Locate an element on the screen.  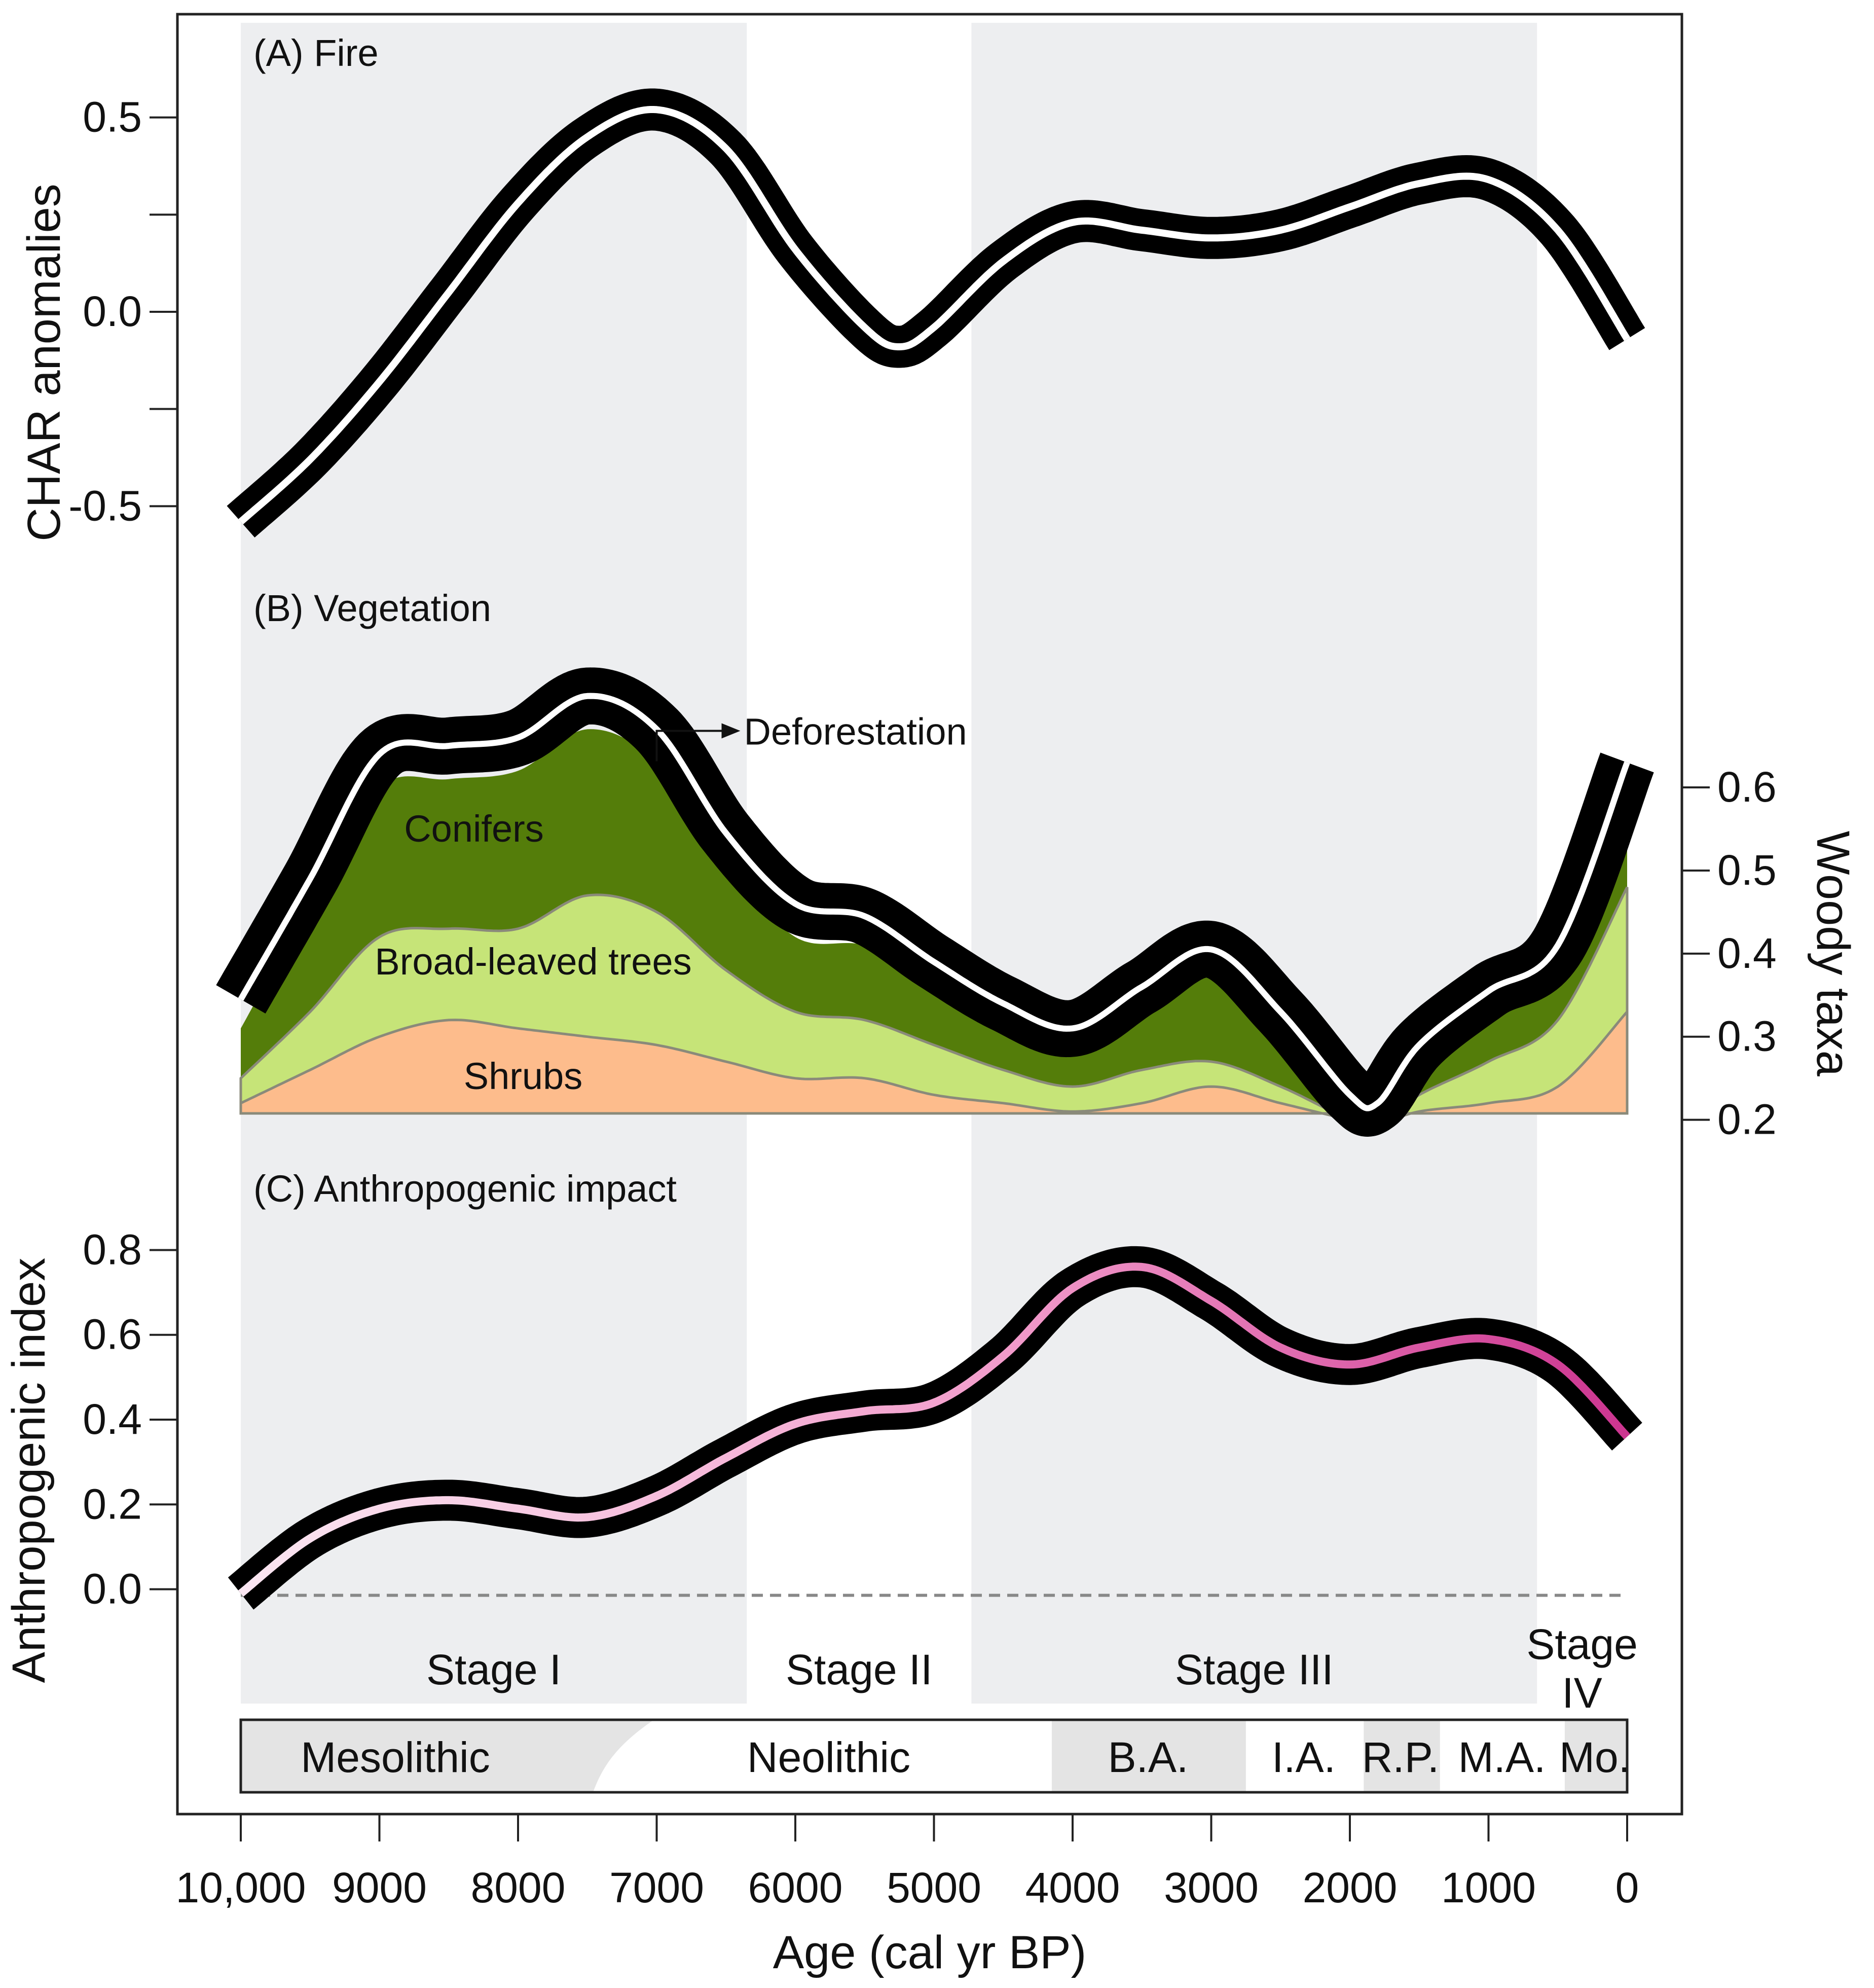
x-tick-label-8: 2000 is located at coordinates (1350, 1888).